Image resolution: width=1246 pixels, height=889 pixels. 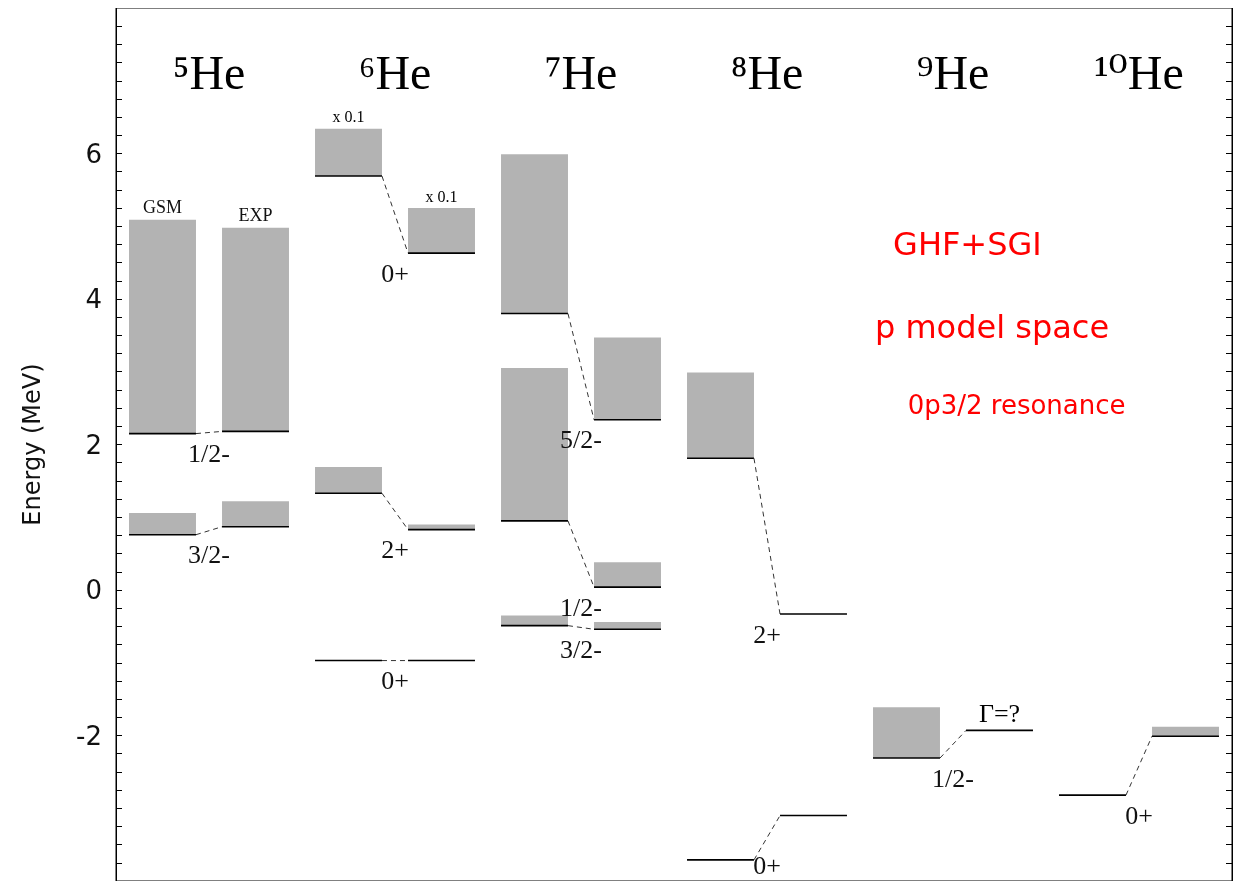 I want to click on y-tick-label: -2, so click(x=89, y=735).